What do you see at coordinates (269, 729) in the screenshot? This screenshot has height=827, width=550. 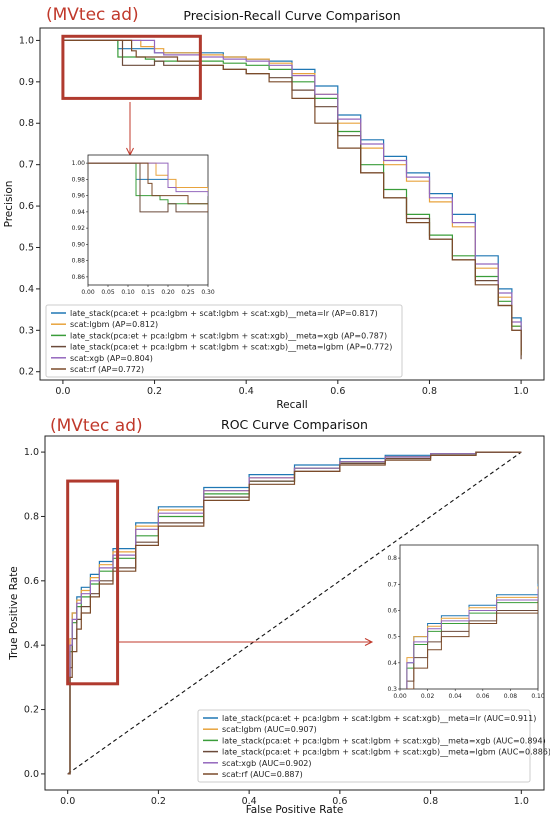 I see `legend-entry: scat:lgbm (AUC=0.907)` at bounding box center [269, 729].